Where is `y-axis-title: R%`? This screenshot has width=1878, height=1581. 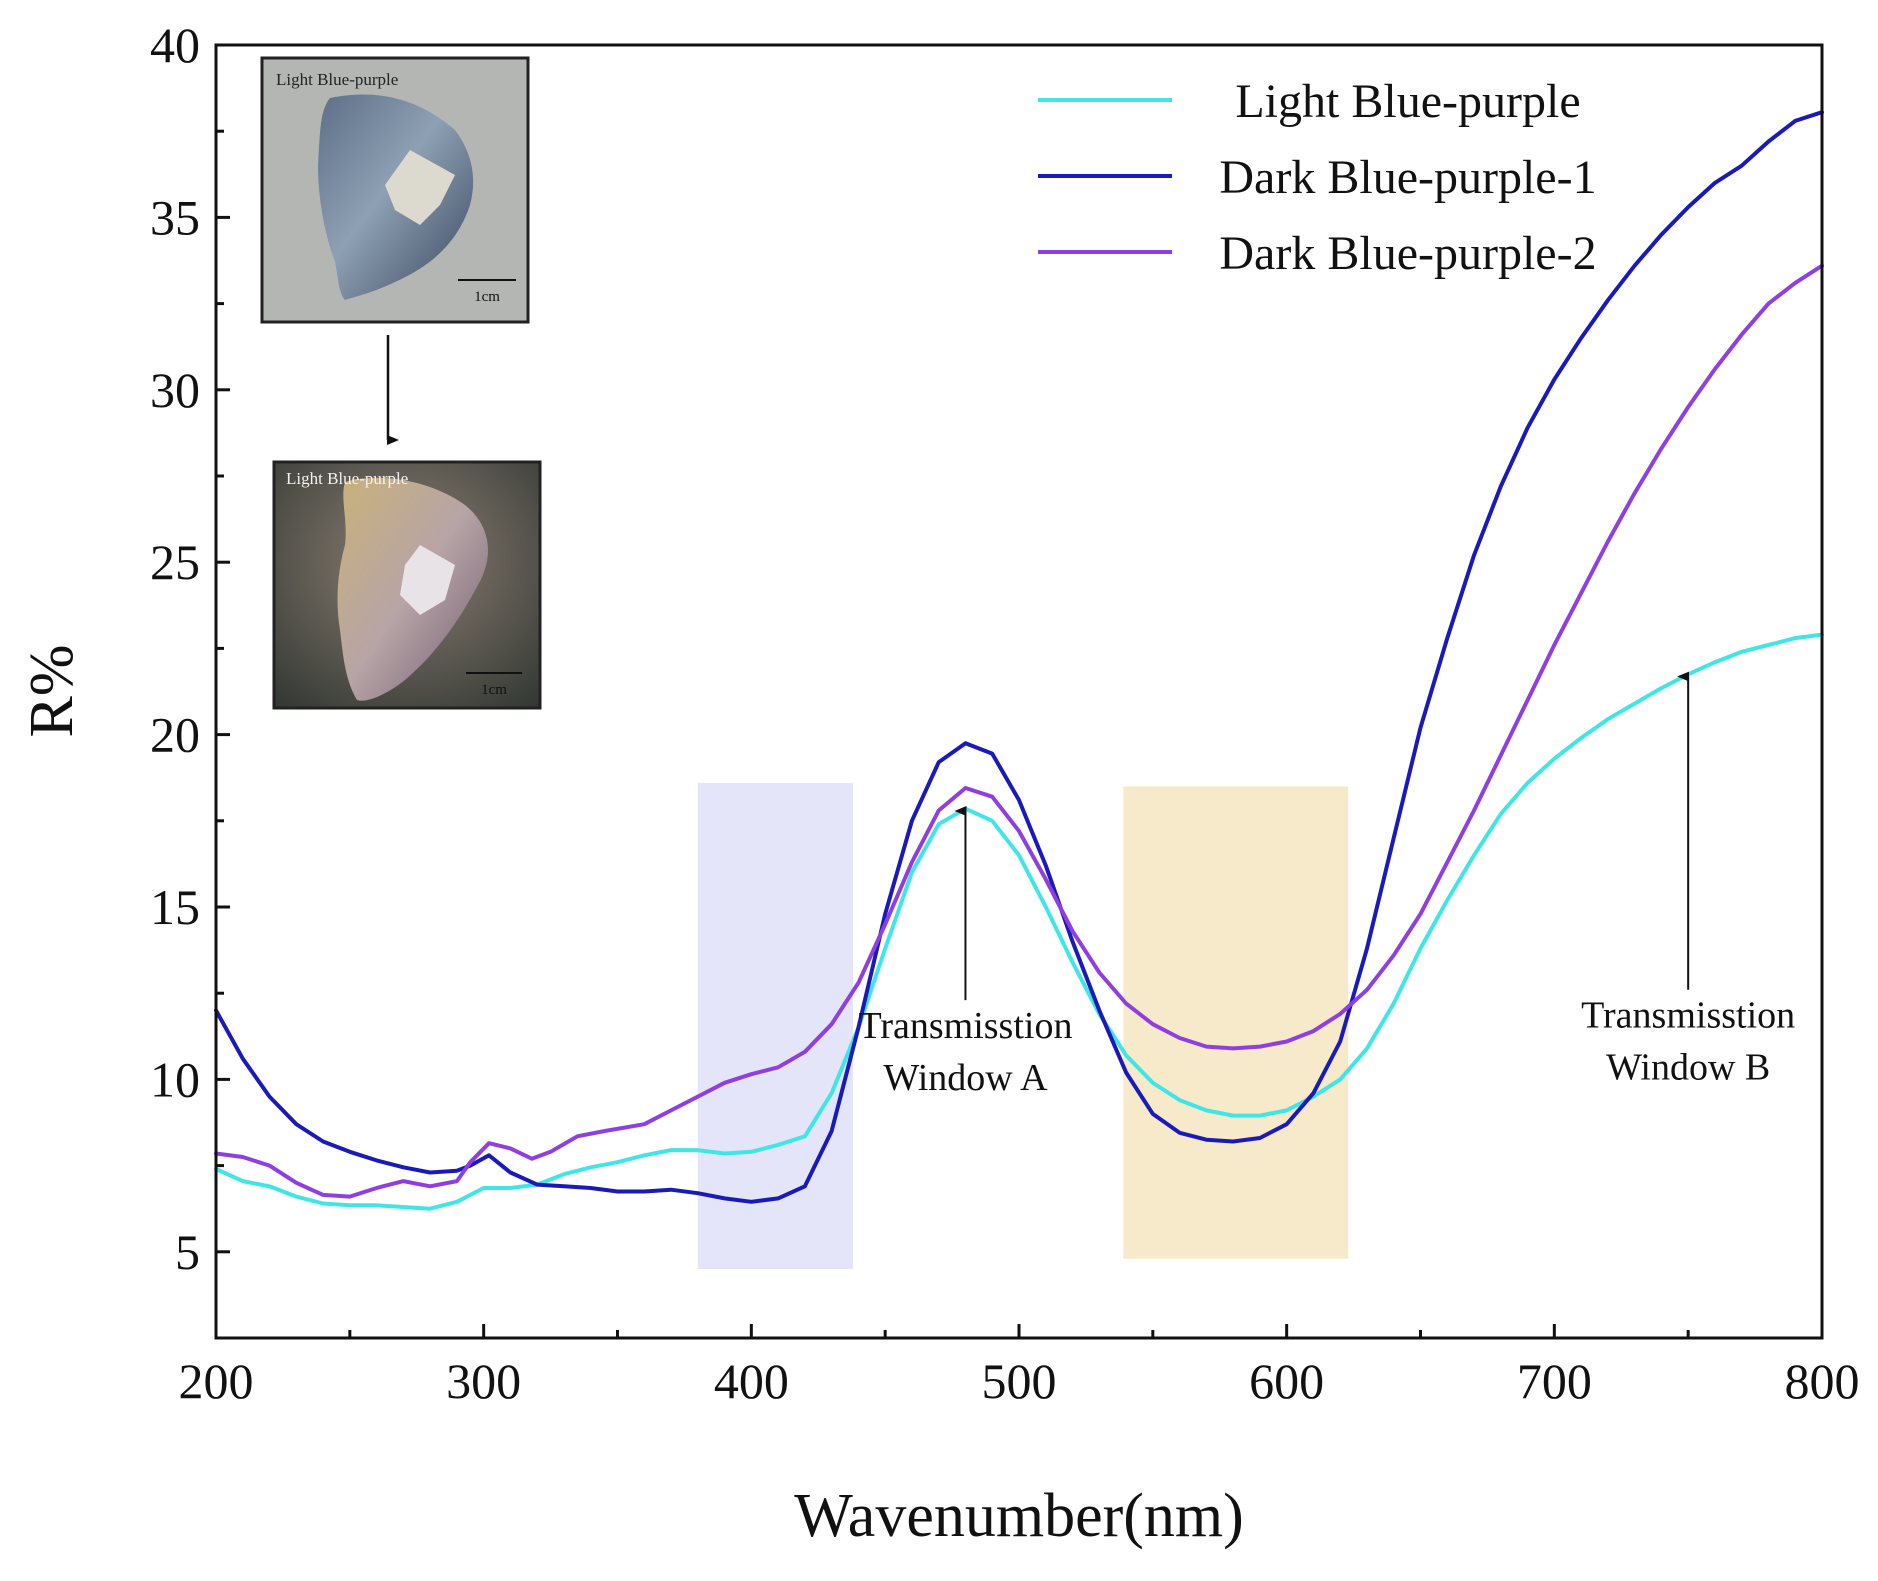
y-axis-title: R% is located at coordinates (52, 691).